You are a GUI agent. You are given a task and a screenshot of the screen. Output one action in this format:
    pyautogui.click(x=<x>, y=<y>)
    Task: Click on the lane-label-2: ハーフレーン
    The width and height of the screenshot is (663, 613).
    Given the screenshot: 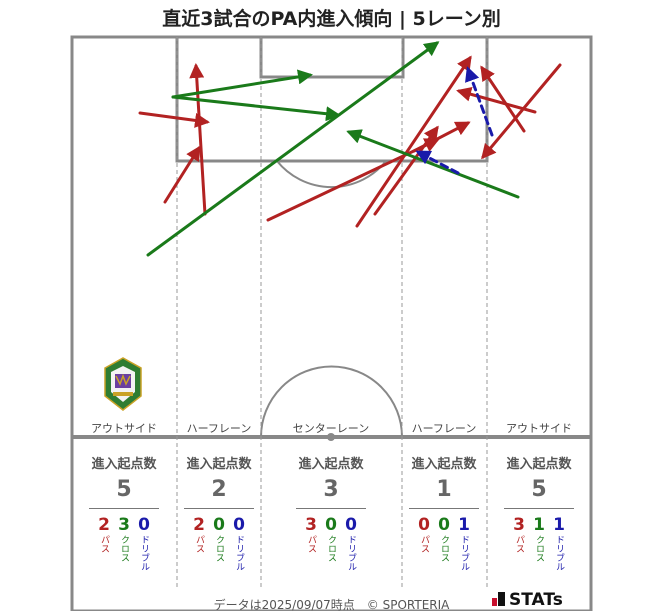 What is the action you would take?
    pyautogui.click(x=219, y=428)
    